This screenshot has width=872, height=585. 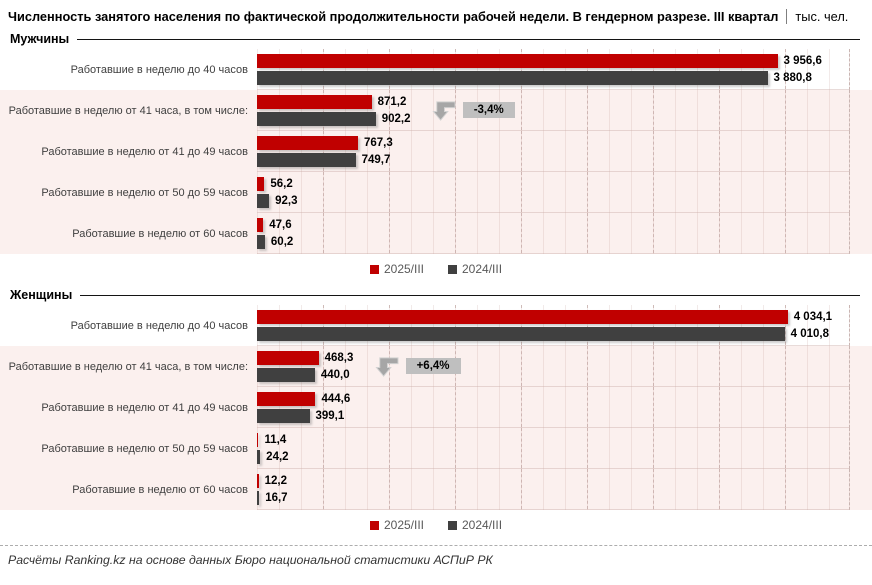 I want to click on plot-area: 4 034,1 4 010,8, so click(x=553, y=326).